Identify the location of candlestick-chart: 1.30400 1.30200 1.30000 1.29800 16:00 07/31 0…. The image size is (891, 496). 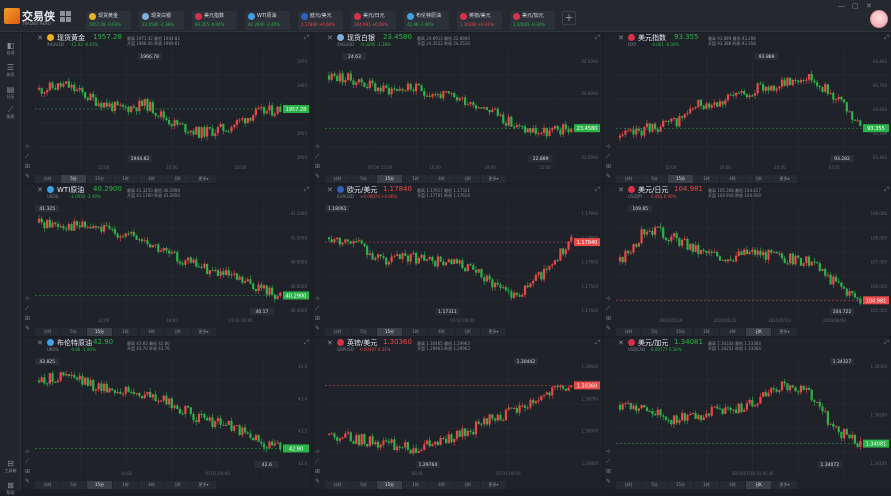
(462, 416).